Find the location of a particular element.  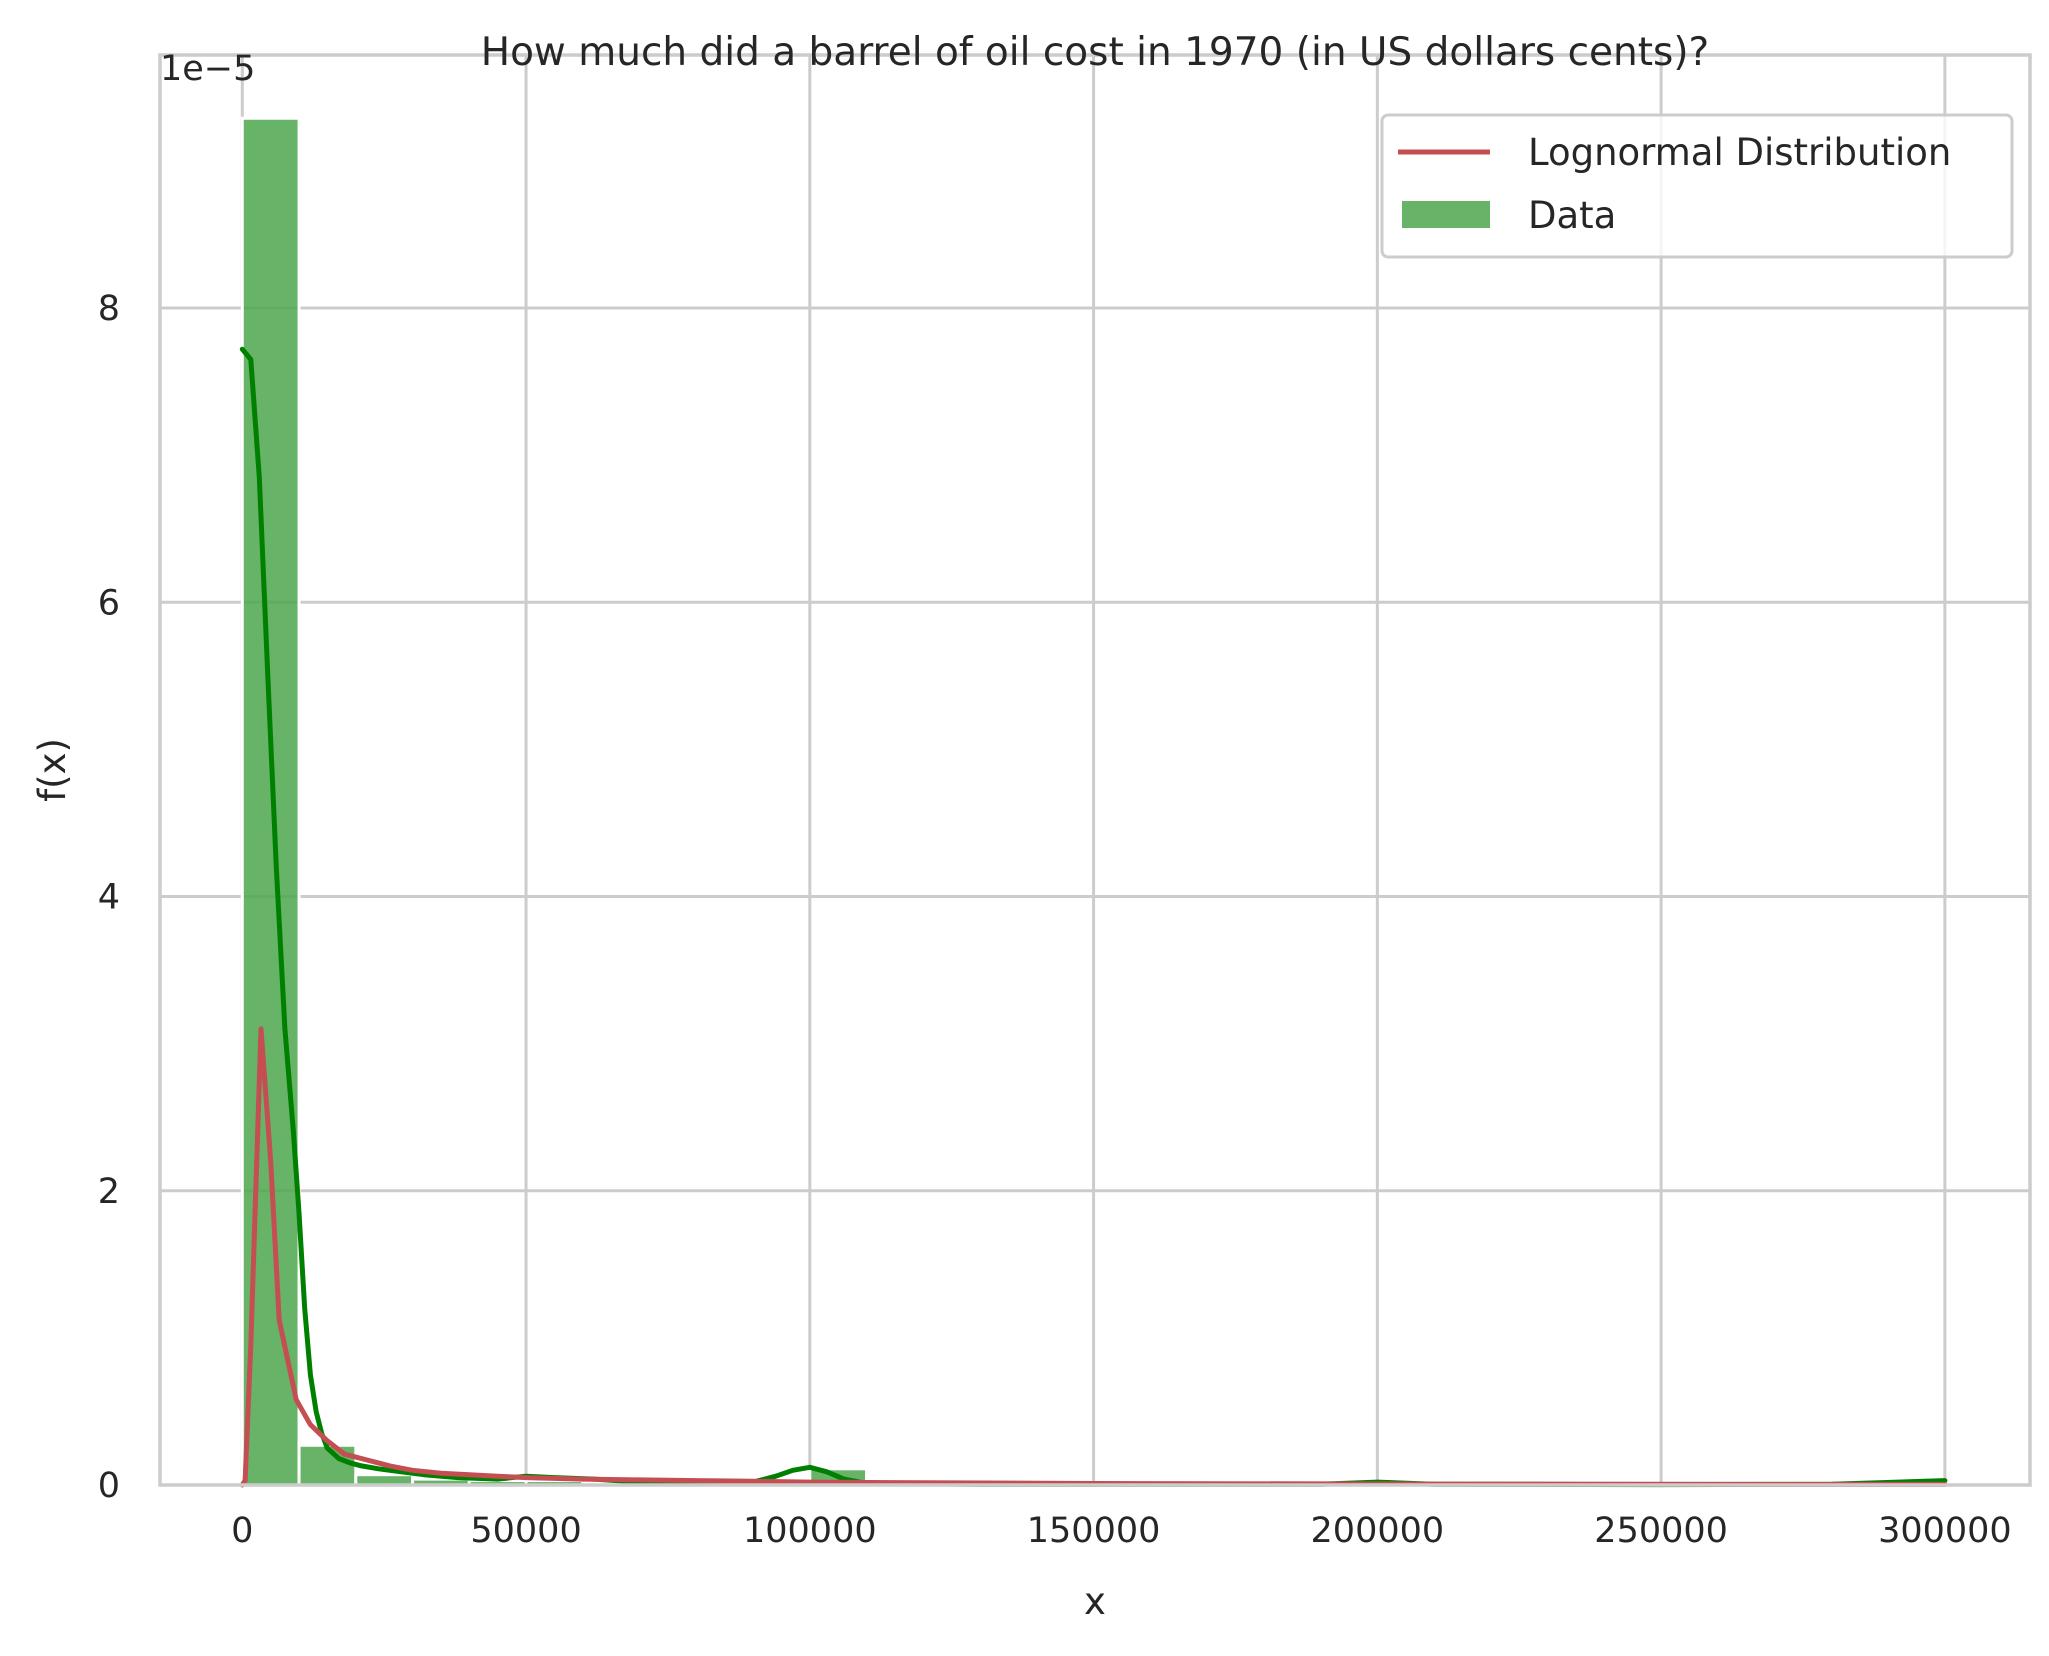

x-tick-label: 100000 is located at coordinates (810, 1531).